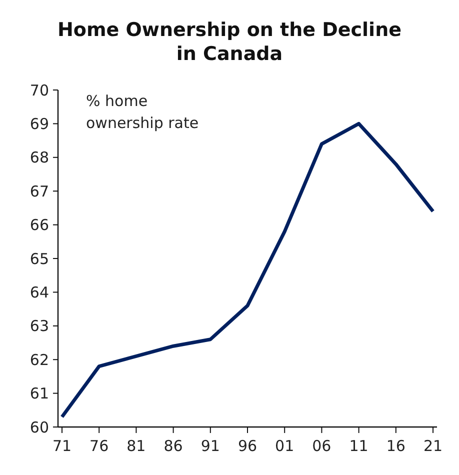 The width and height of the screenshot is (459, 475). What do you see at coordinates (358, 446) in the screenshot?
I see `x-tick-label: 11` at bounding box center [358, 446].